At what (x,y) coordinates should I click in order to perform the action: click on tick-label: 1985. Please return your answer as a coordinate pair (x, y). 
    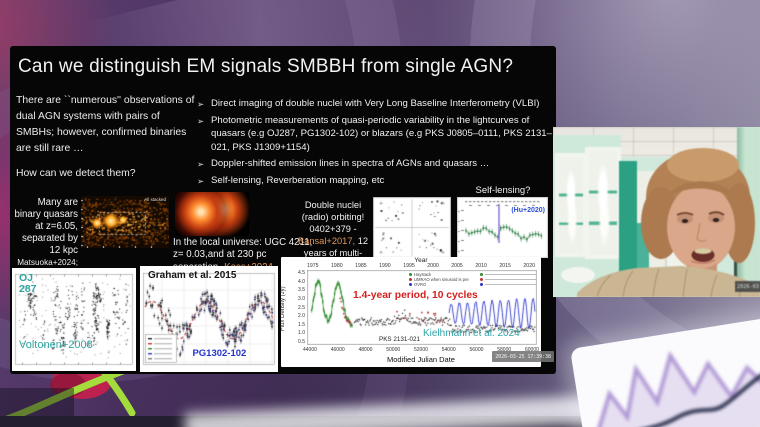
    Looking at the image, I should click on (361, 266).